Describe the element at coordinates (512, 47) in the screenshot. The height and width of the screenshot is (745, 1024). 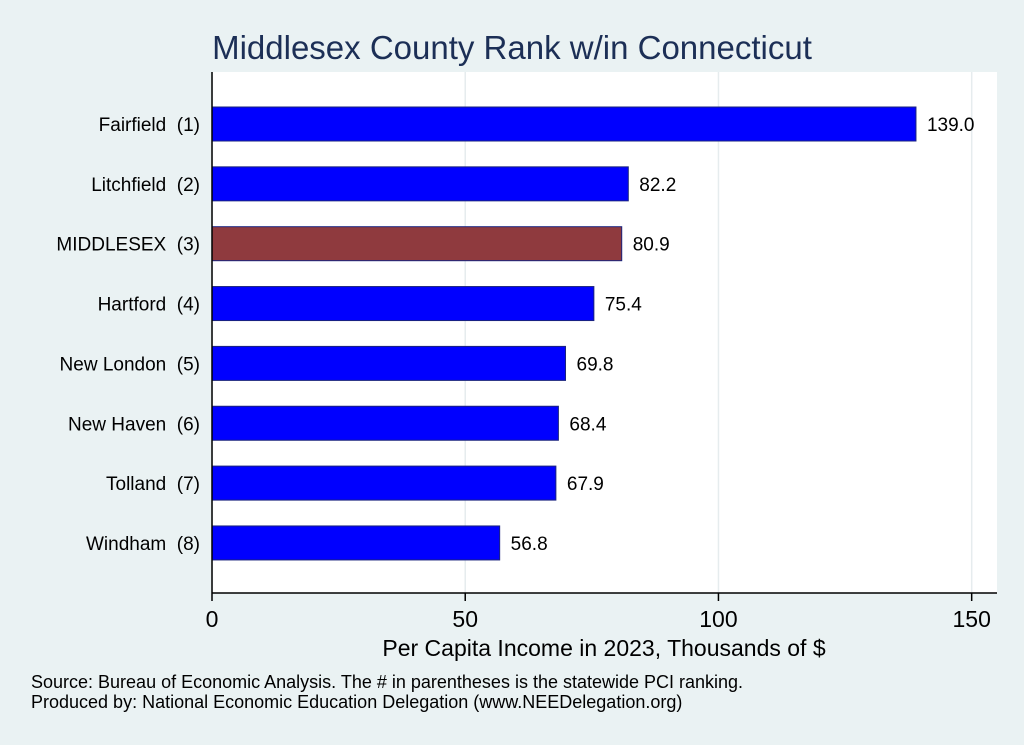
I see `chart-title: Middlesex County Rank w/in Connecticut` at that location.